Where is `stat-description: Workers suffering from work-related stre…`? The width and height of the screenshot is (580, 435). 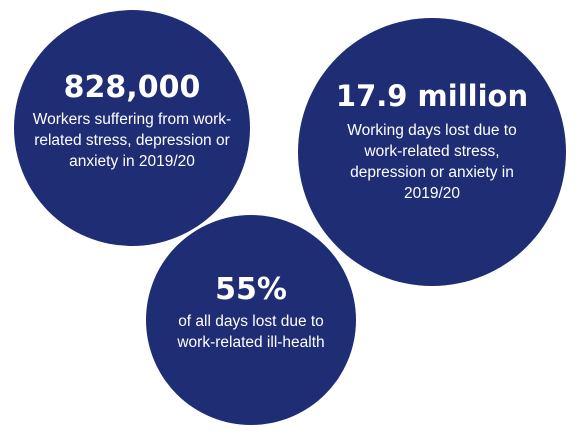
stat-description: Workers suffering from work-related stre… is located at coordinates (132, 140).